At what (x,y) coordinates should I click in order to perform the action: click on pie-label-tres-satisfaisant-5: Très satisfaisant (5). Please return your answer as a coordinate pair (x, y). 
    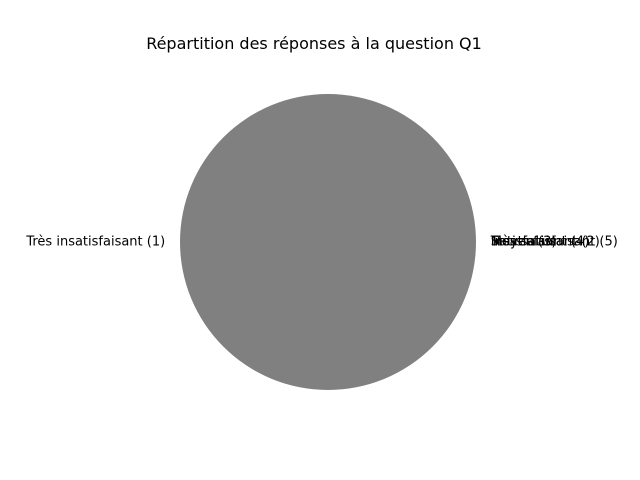
    Looking at the image, I should click on (554, 242).